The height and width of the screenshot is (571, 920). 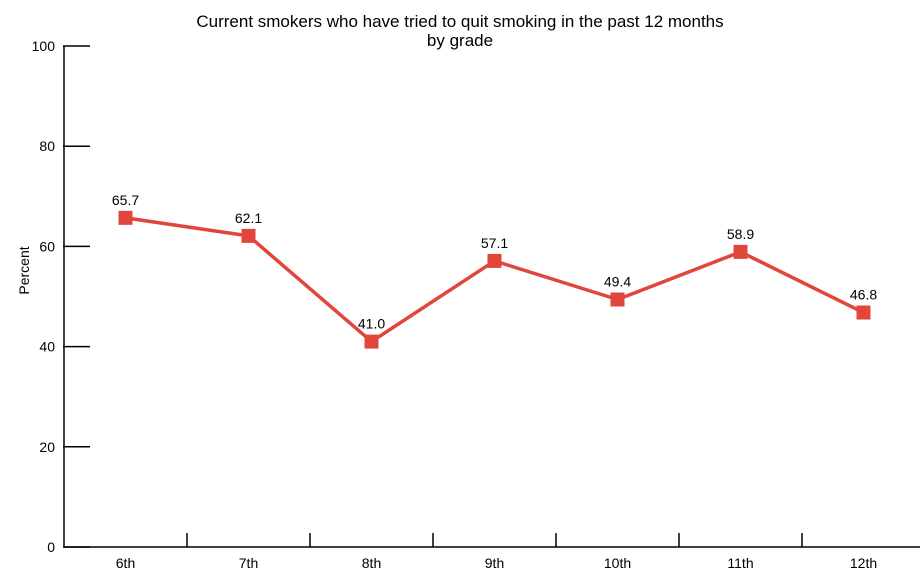 I want to click on y-tick-label: 60, so click(x=47, y=246).